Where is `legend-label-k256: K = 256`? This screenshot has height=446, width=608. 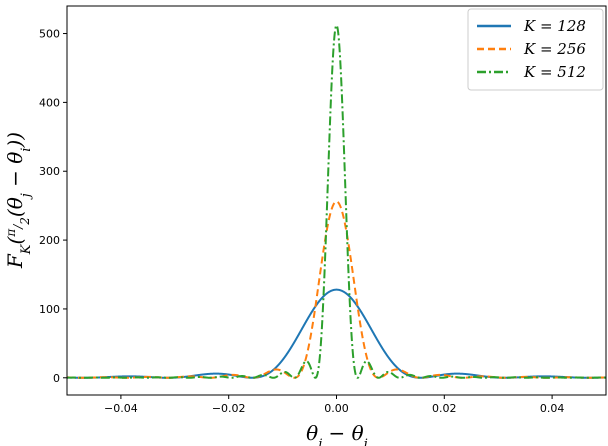 legend-label-k256: K = 256 is located at coordinates (554, 49).